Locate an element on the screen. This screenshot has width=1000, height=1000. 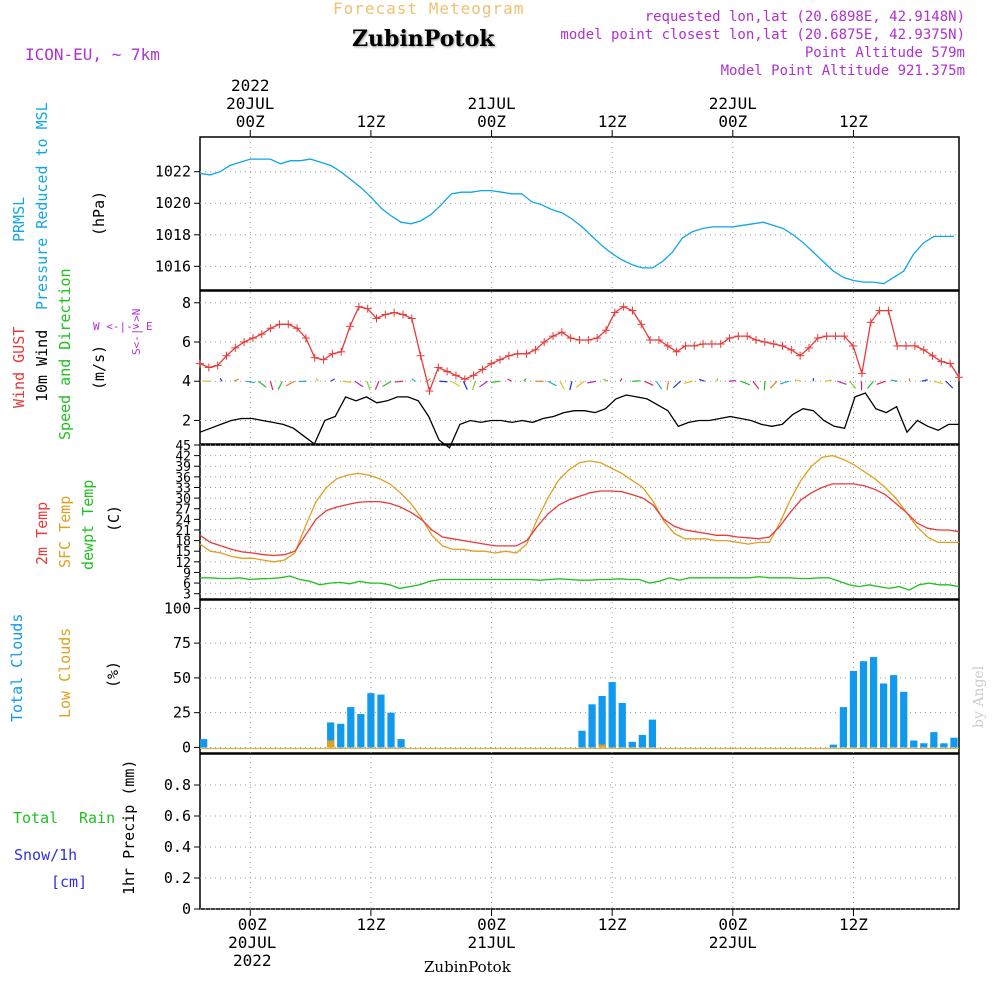
y-tick-label: 18 is located at coordinates (183, 542).